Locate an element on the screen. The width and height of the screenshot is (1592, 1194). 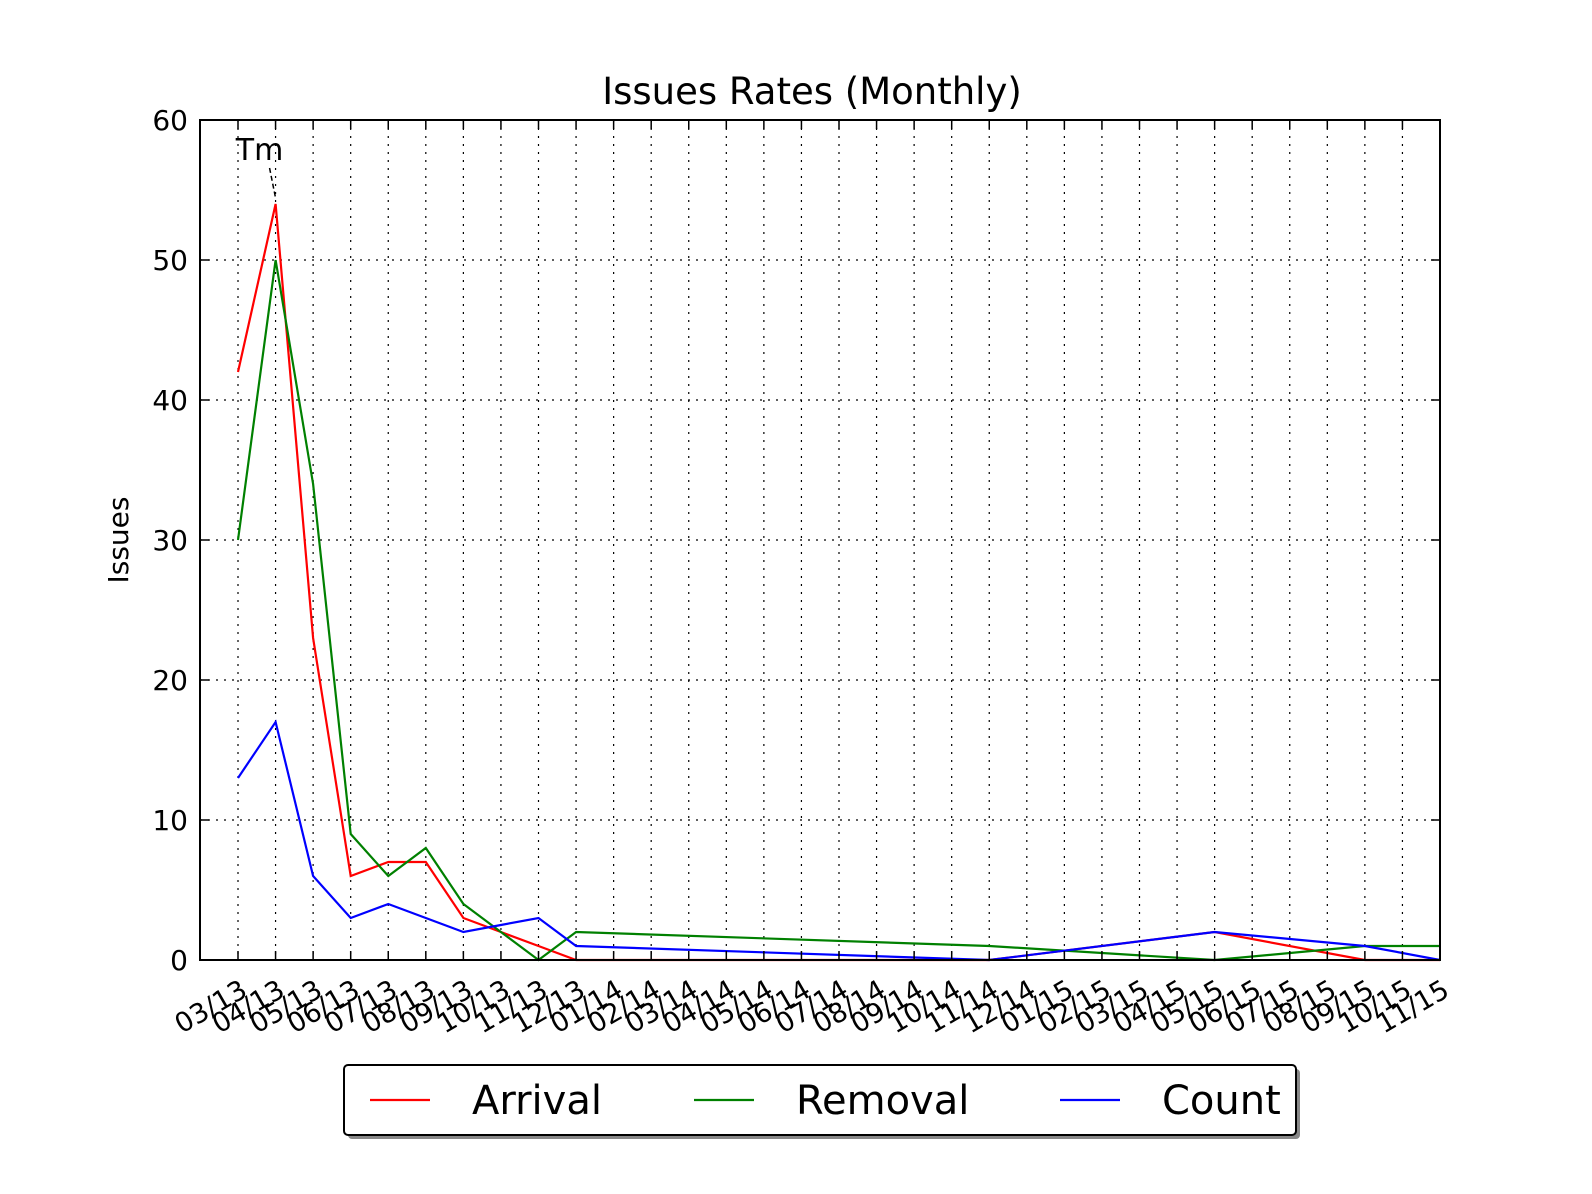
y-tick-label: 30 is located at coordinates (170, 540).